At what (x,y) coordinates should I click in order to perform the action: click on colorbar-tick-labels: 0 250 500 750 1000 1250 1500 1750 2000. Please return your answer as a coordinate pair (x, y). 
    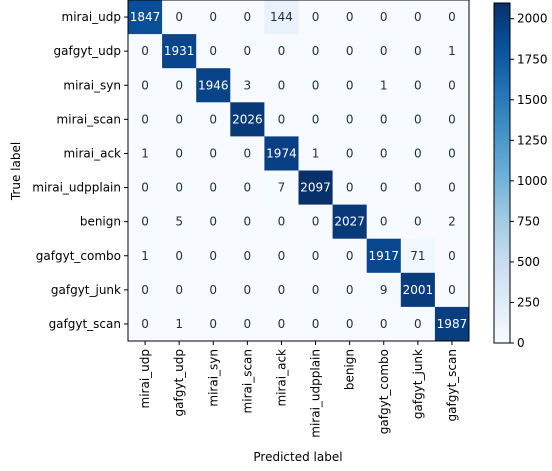
    Looking at the image, I should click on (529, 181).